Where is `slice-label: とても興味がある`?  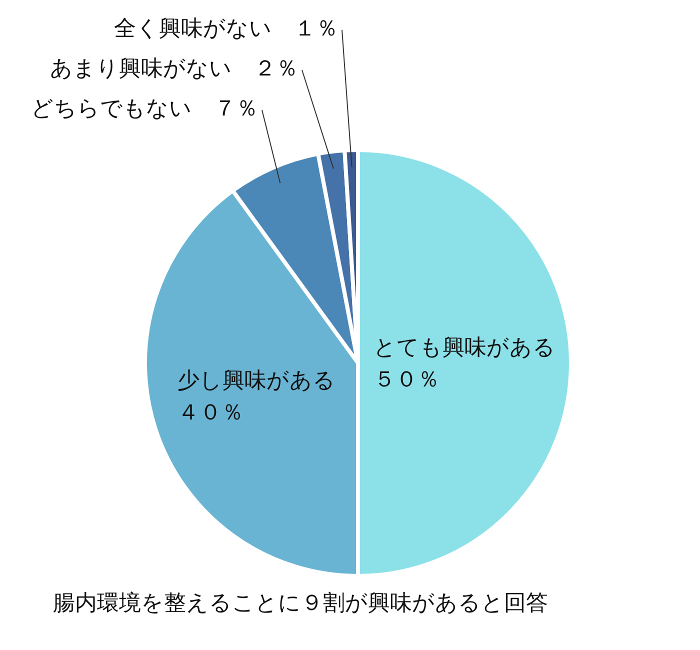 slice-label: とても興味がある is located at coordinates (465, 348).